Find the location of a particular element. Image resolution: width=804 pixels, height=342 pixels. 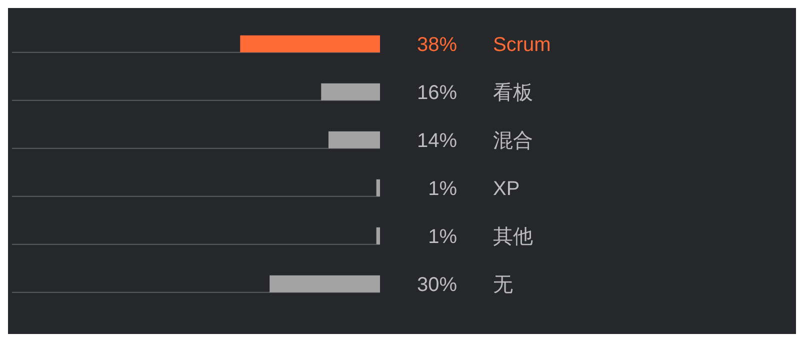

data-label: 30% is located at coordinates (437, 285).